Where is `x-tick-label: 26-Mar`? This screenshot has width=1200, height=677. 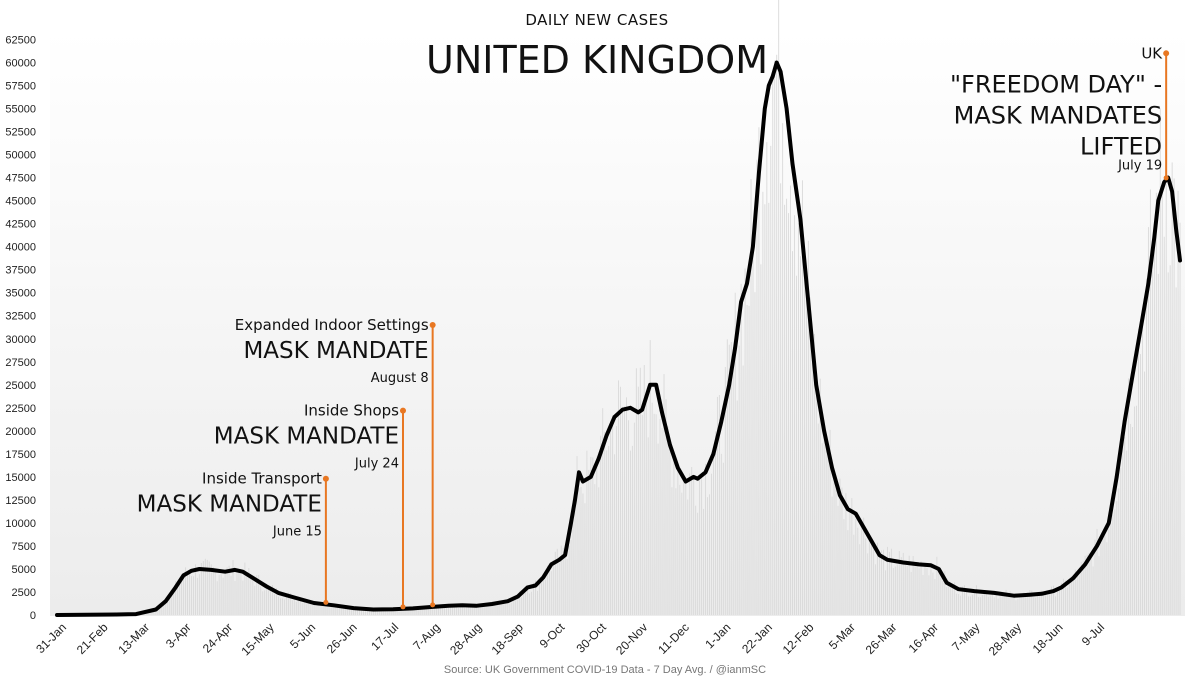 x-tick-label: 26-Mar is located at coordinates (881, 638).